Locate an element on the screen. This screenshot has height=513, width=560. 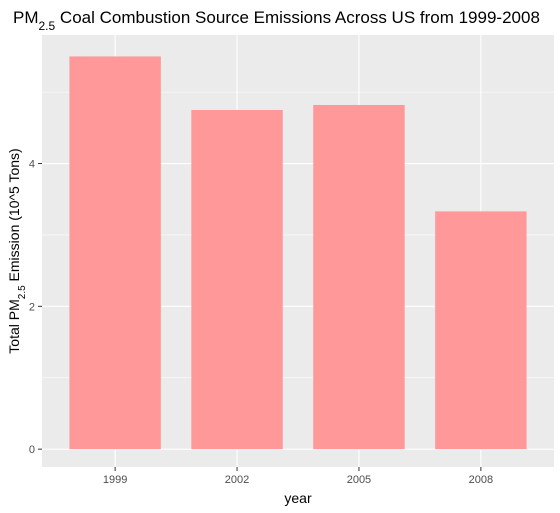
y-axis: 0 2 4 is located at coordinates (35, 307).